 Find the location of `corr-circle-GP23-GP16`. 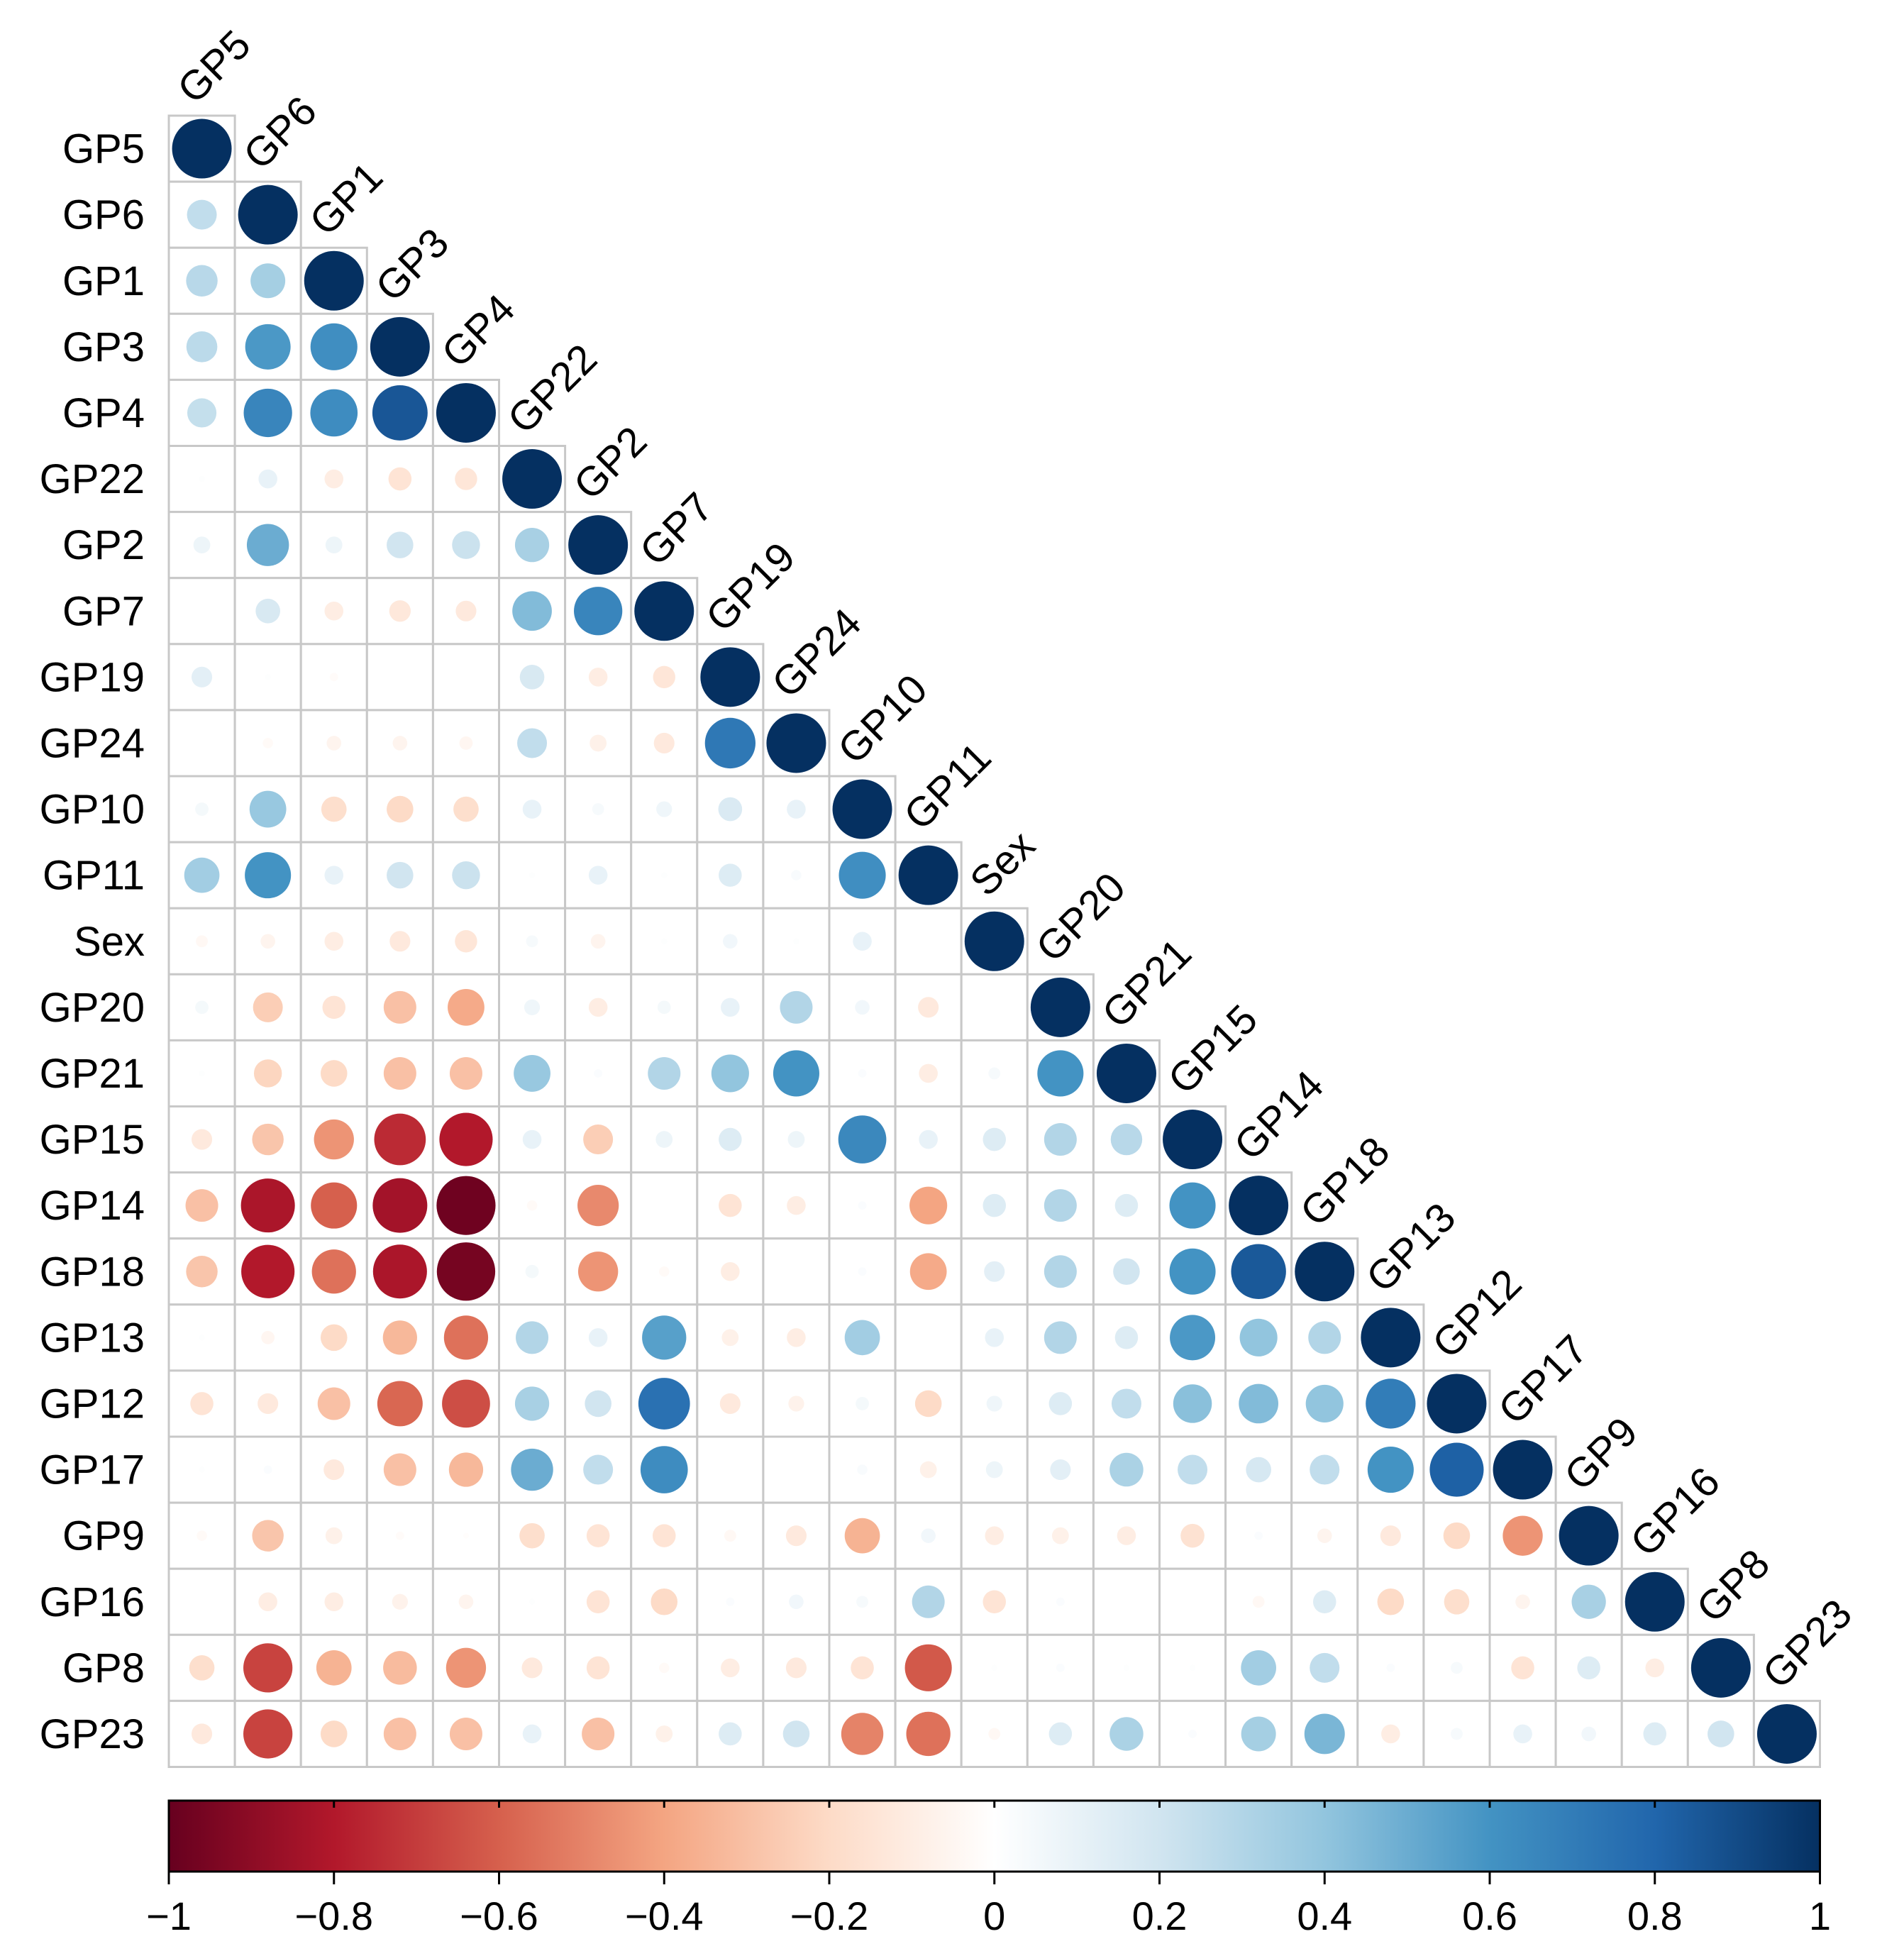

corr-circle-GP23-GP16 is located at coordinates (1655, 1734).